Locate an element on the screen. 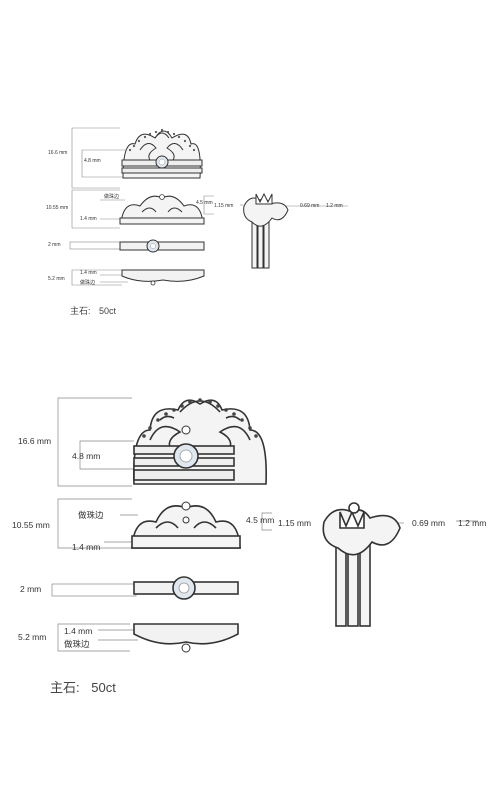 This screenshot has height=795, width=500. large-caption: 主石: 50ct is located at coordinates (83, 686).